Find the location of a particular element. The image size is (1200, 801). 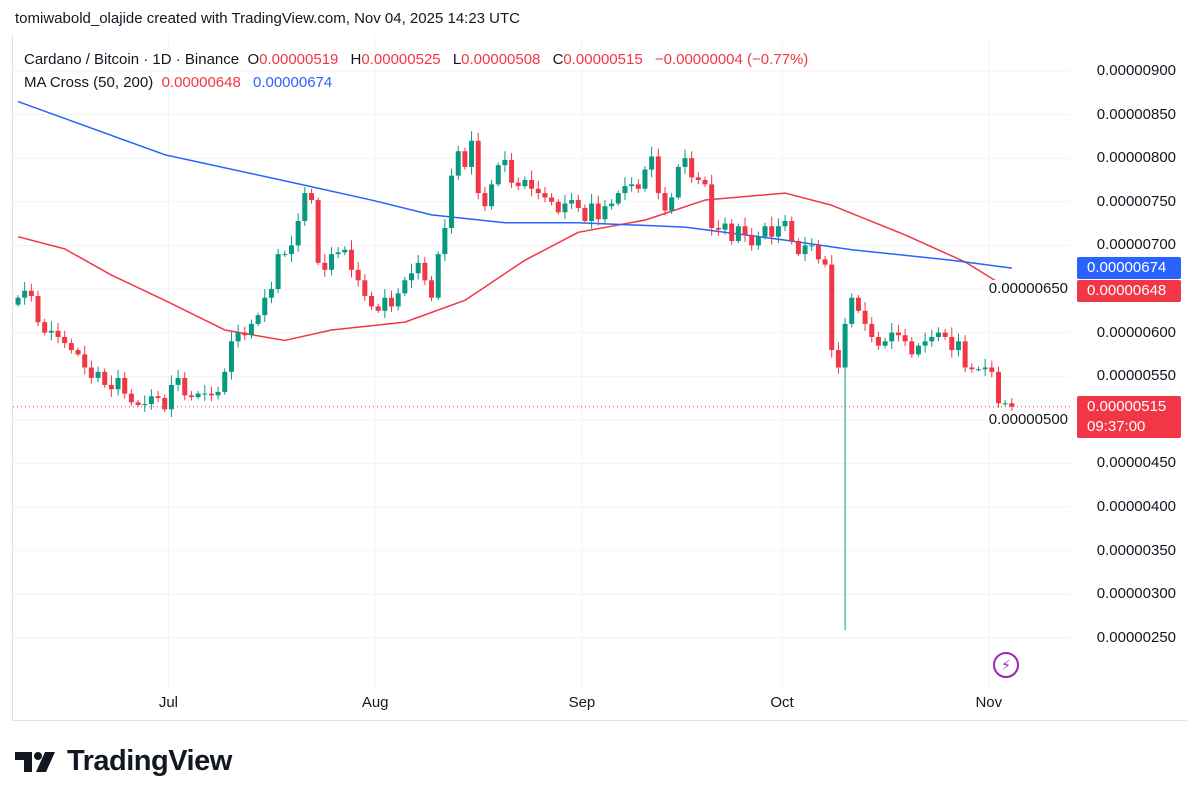

price-tick-label: 0.00000850 is located at coordinates (1136, 114).